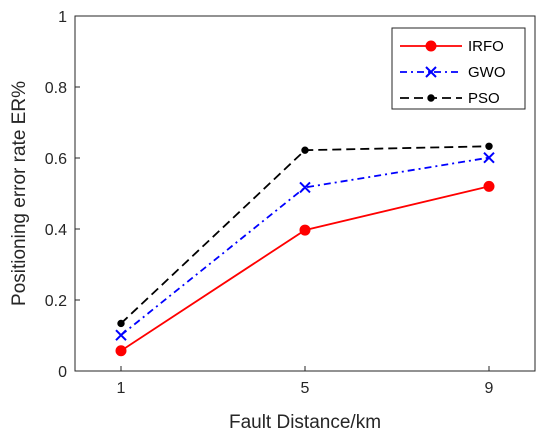 The height and width of the screenshot is (439, 550). What do you see at coordinates (484, 98) in the screenshot?
I see `legend-label-pso: PSO` at bounding box center [484, 98].